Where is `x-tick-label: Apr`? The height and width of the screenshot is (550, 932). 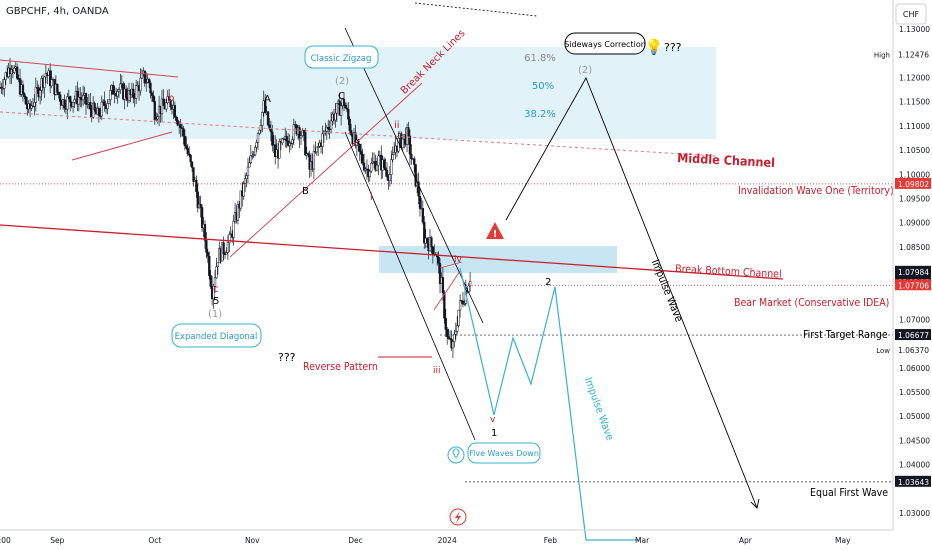
x-tick-label: Apr is located at coordinates (746, 540).